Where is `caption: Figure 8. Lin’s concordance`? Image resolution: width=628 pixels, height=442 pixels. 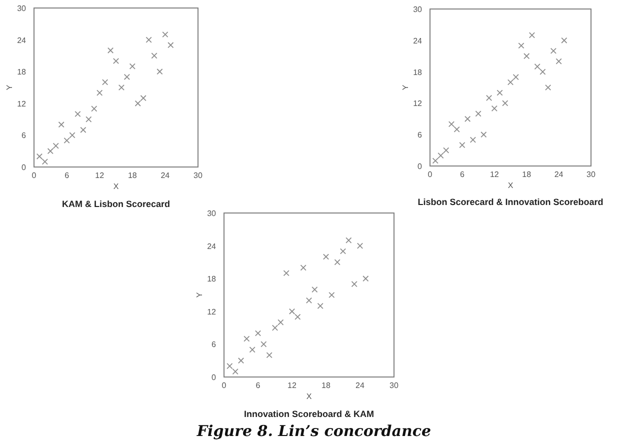 caption: Figure 8. Lin’s concordance is located at coordinates (314, 431).